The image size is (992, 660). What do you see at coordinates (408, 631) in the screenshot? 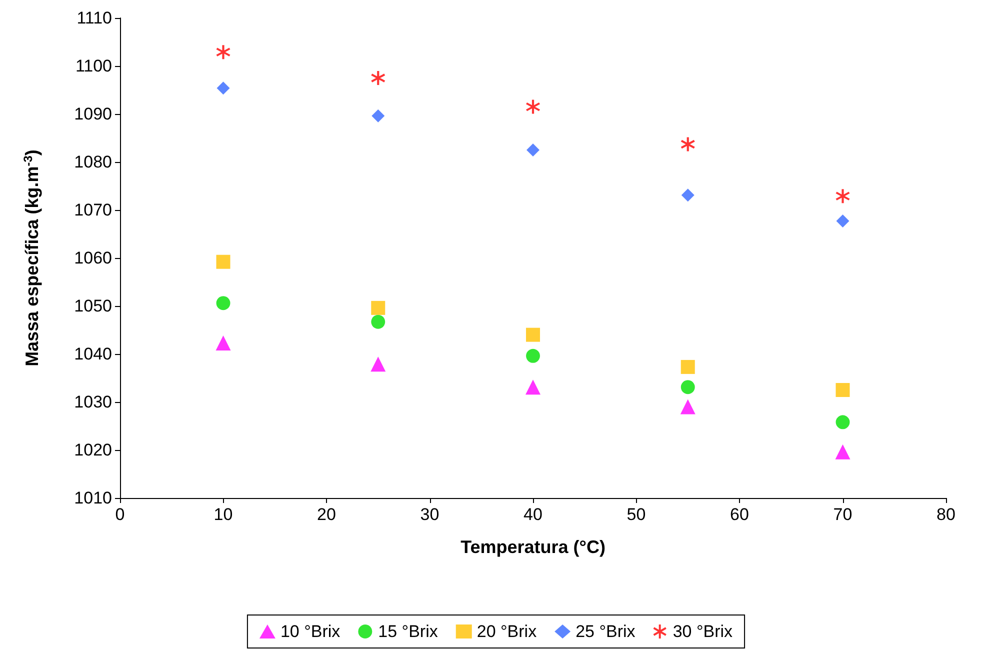
I see `legend-label: 15 °Brix` at bounding box center [408, 631].